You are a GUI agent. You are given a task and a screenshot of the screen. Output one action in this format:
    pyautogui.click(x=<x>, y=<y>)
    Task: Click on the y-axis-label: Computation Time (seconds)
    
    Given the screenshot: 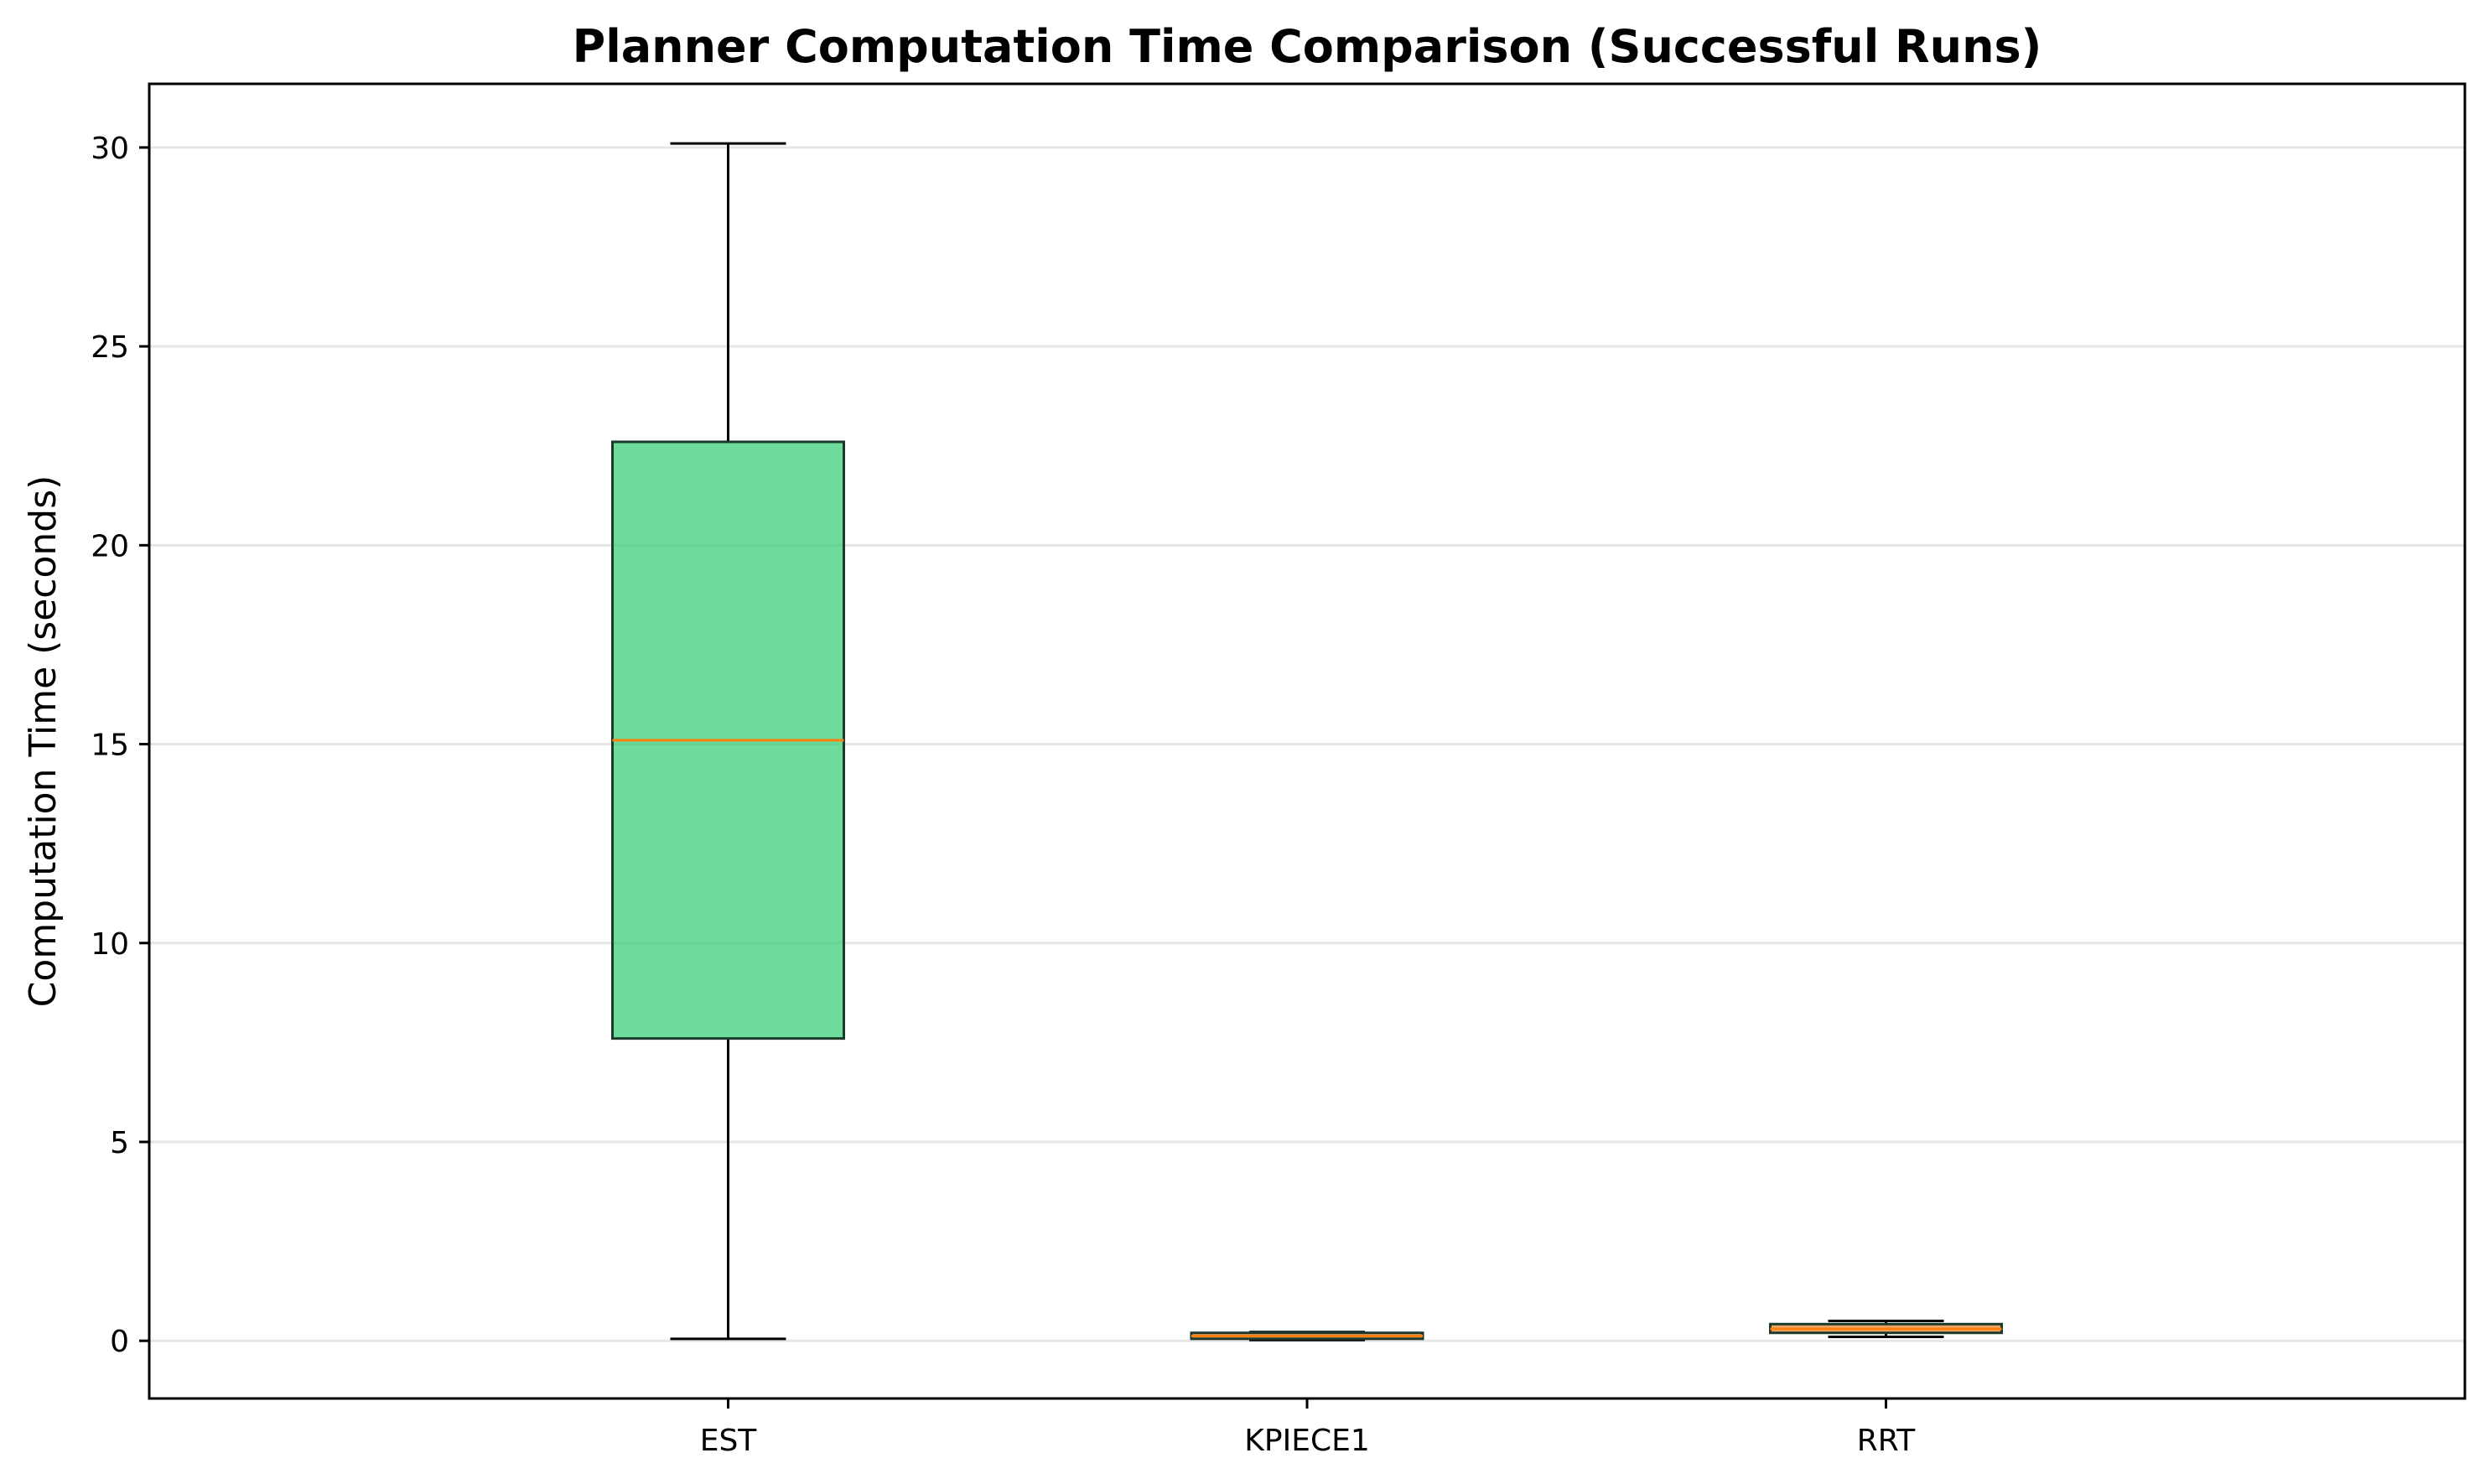 What is the action you would take?
    pyautogui.click(x=43, y=741)
    